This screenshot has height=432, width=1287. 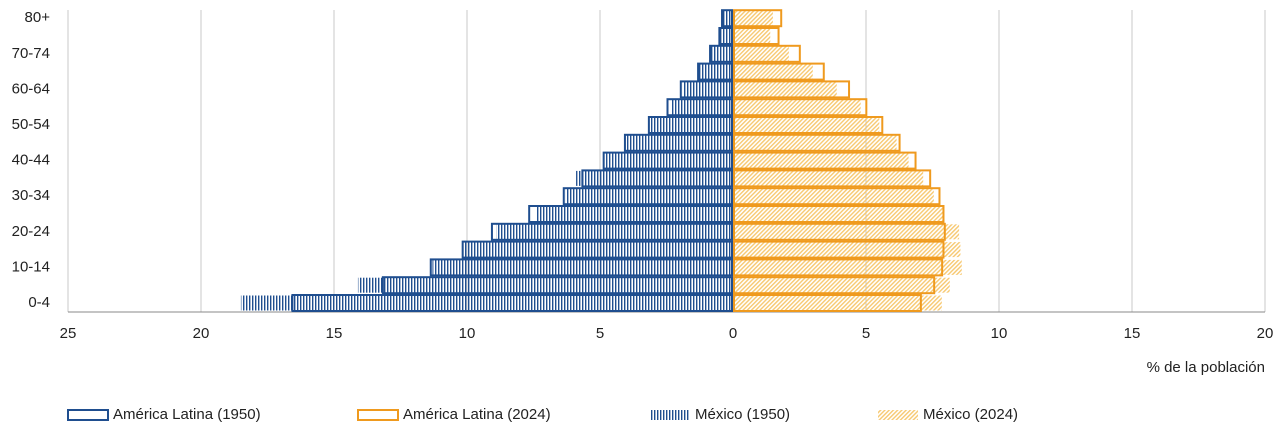 What do you see at coordinates (742, 414) in the screenshot?
I see `legend-label: México (1950)` at bounding box center [742, 414].